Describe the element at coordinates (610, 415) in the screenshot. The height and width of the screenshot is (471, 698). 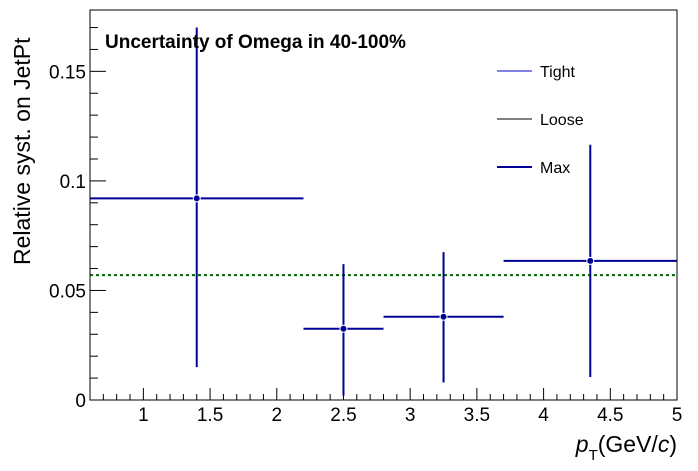
I see `x-tick-label: 4.5` at that location.